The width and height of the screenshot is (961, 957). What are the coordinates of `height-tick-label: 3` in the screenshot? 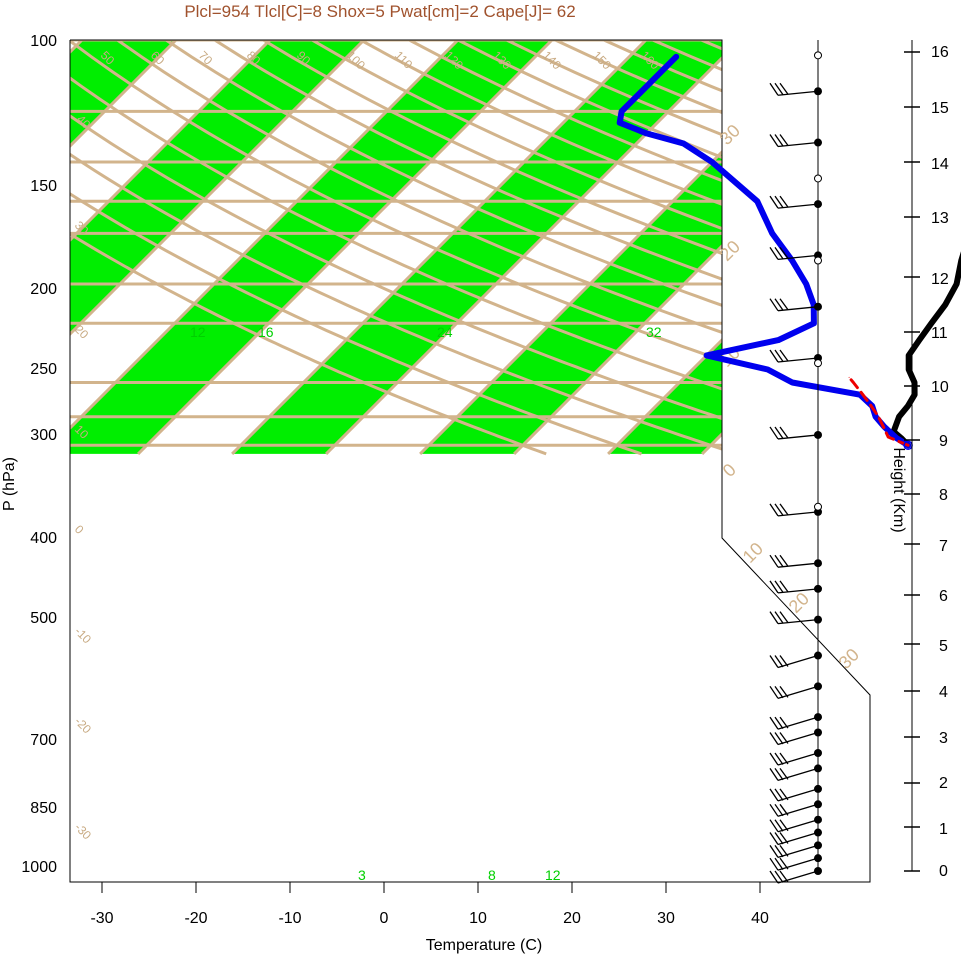 It's located at (943, 738).